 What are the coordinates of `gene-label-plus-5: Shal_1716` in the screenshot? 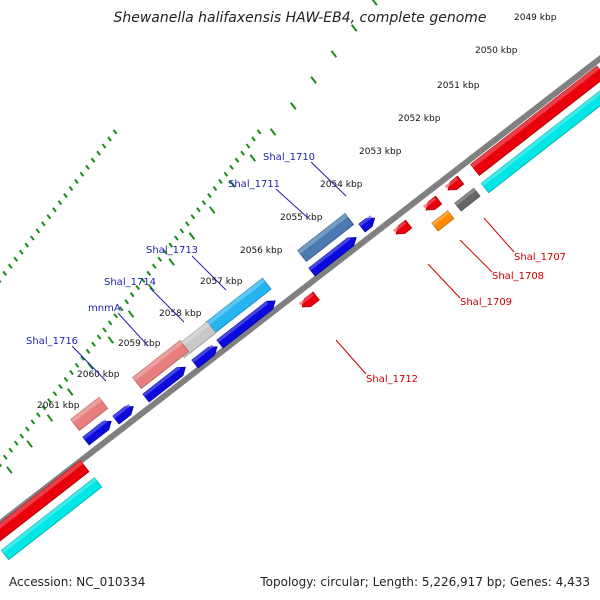 It's located at (52, 341).